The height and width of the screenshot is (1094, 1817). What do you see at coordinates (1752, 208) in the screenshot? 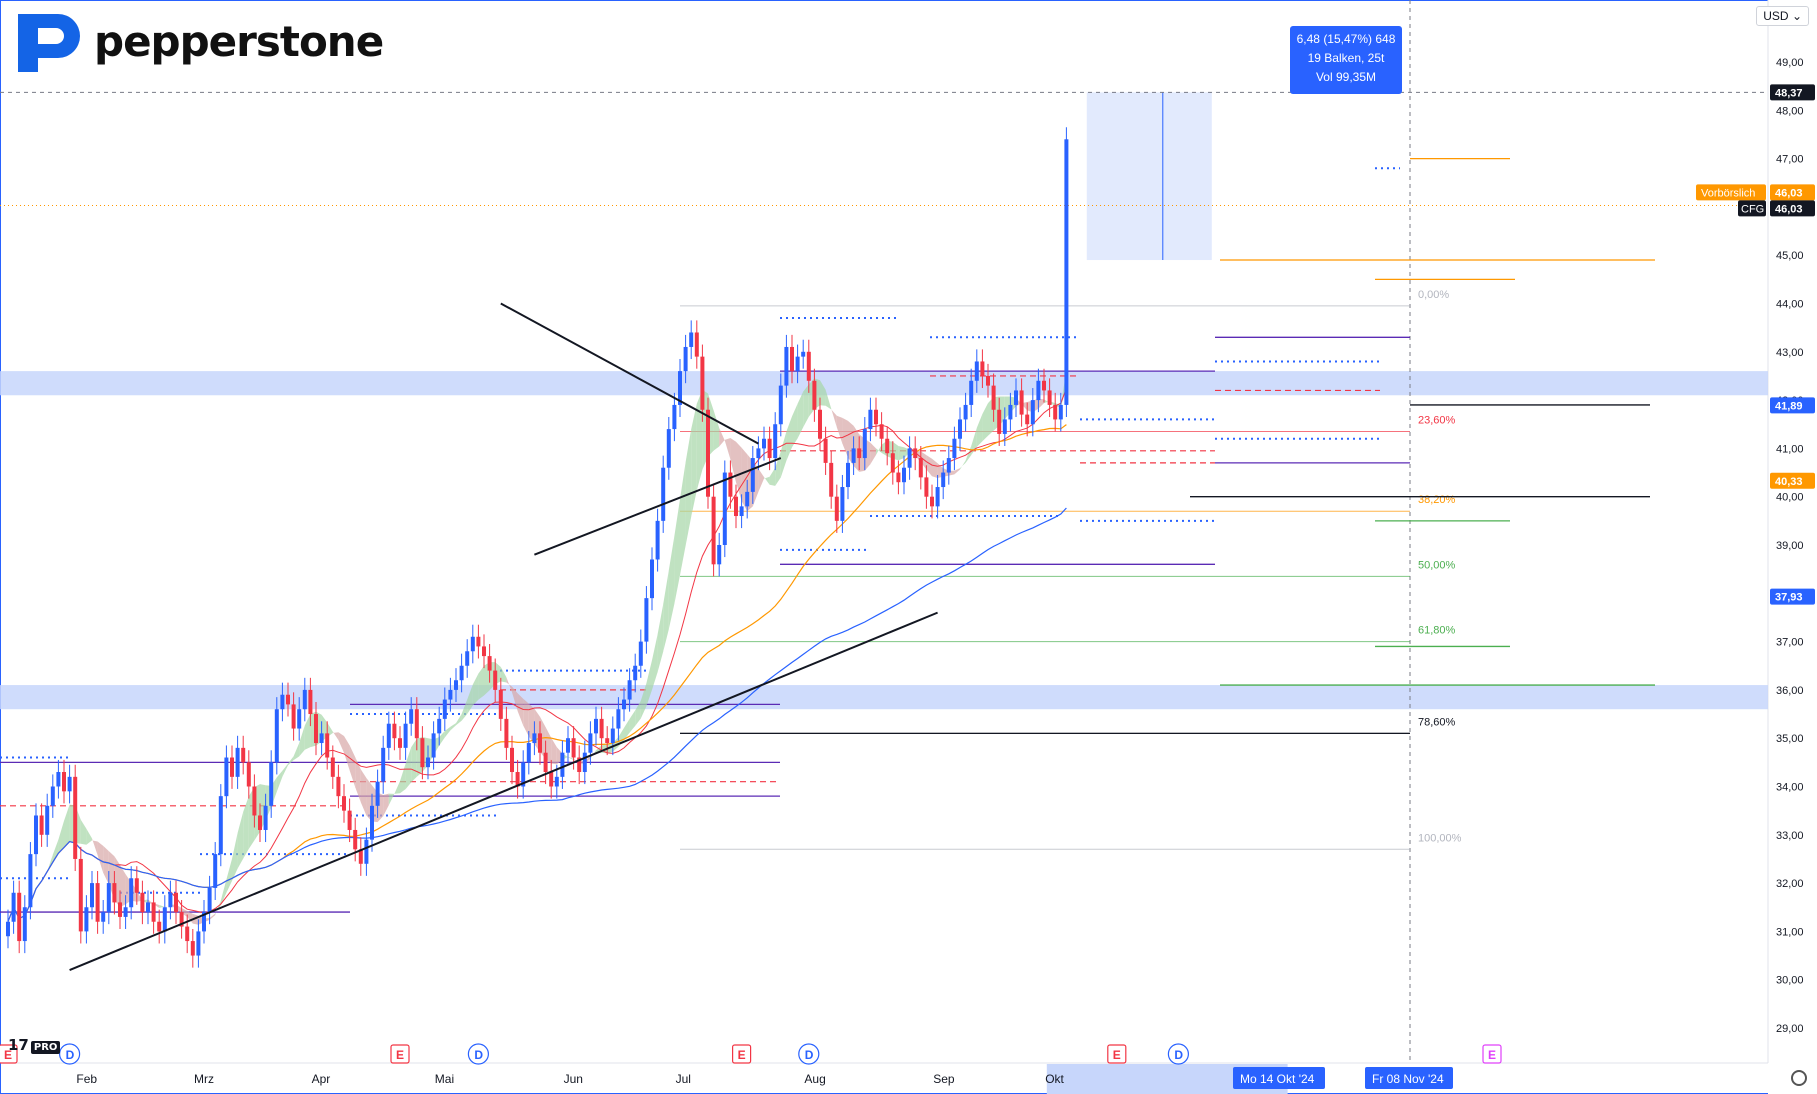
I see `symbol-badge-bg` at bounding box center [1752, 208].